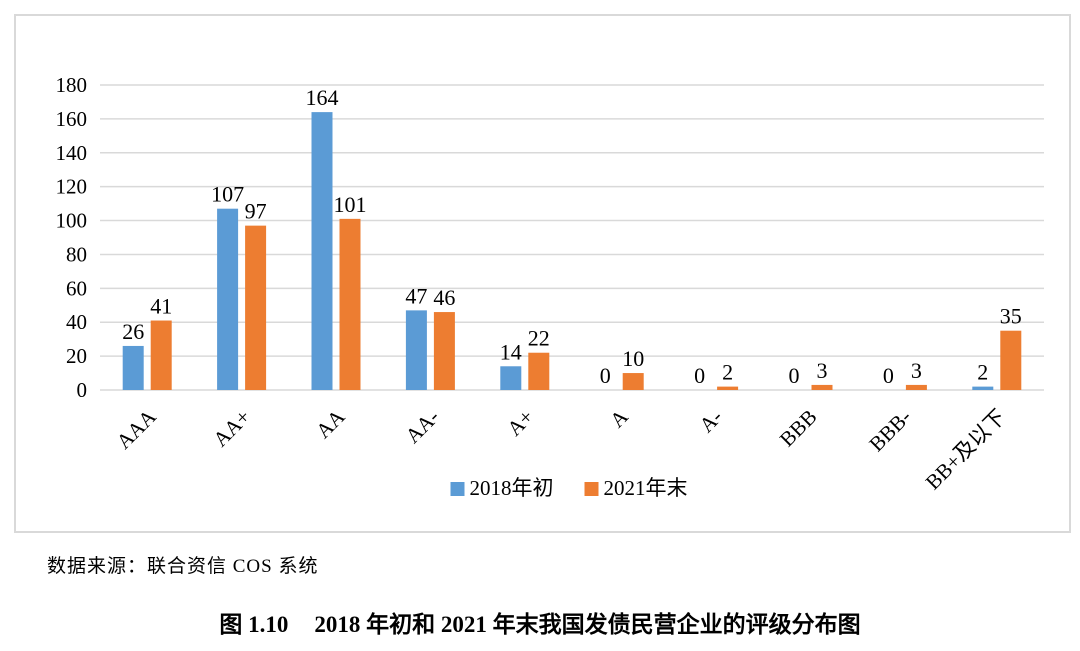  Describe the element at coordinates (183, 566) in the screenshot. I see `data-source-note: 数据来源：联合资信 COS 系统` at that location.